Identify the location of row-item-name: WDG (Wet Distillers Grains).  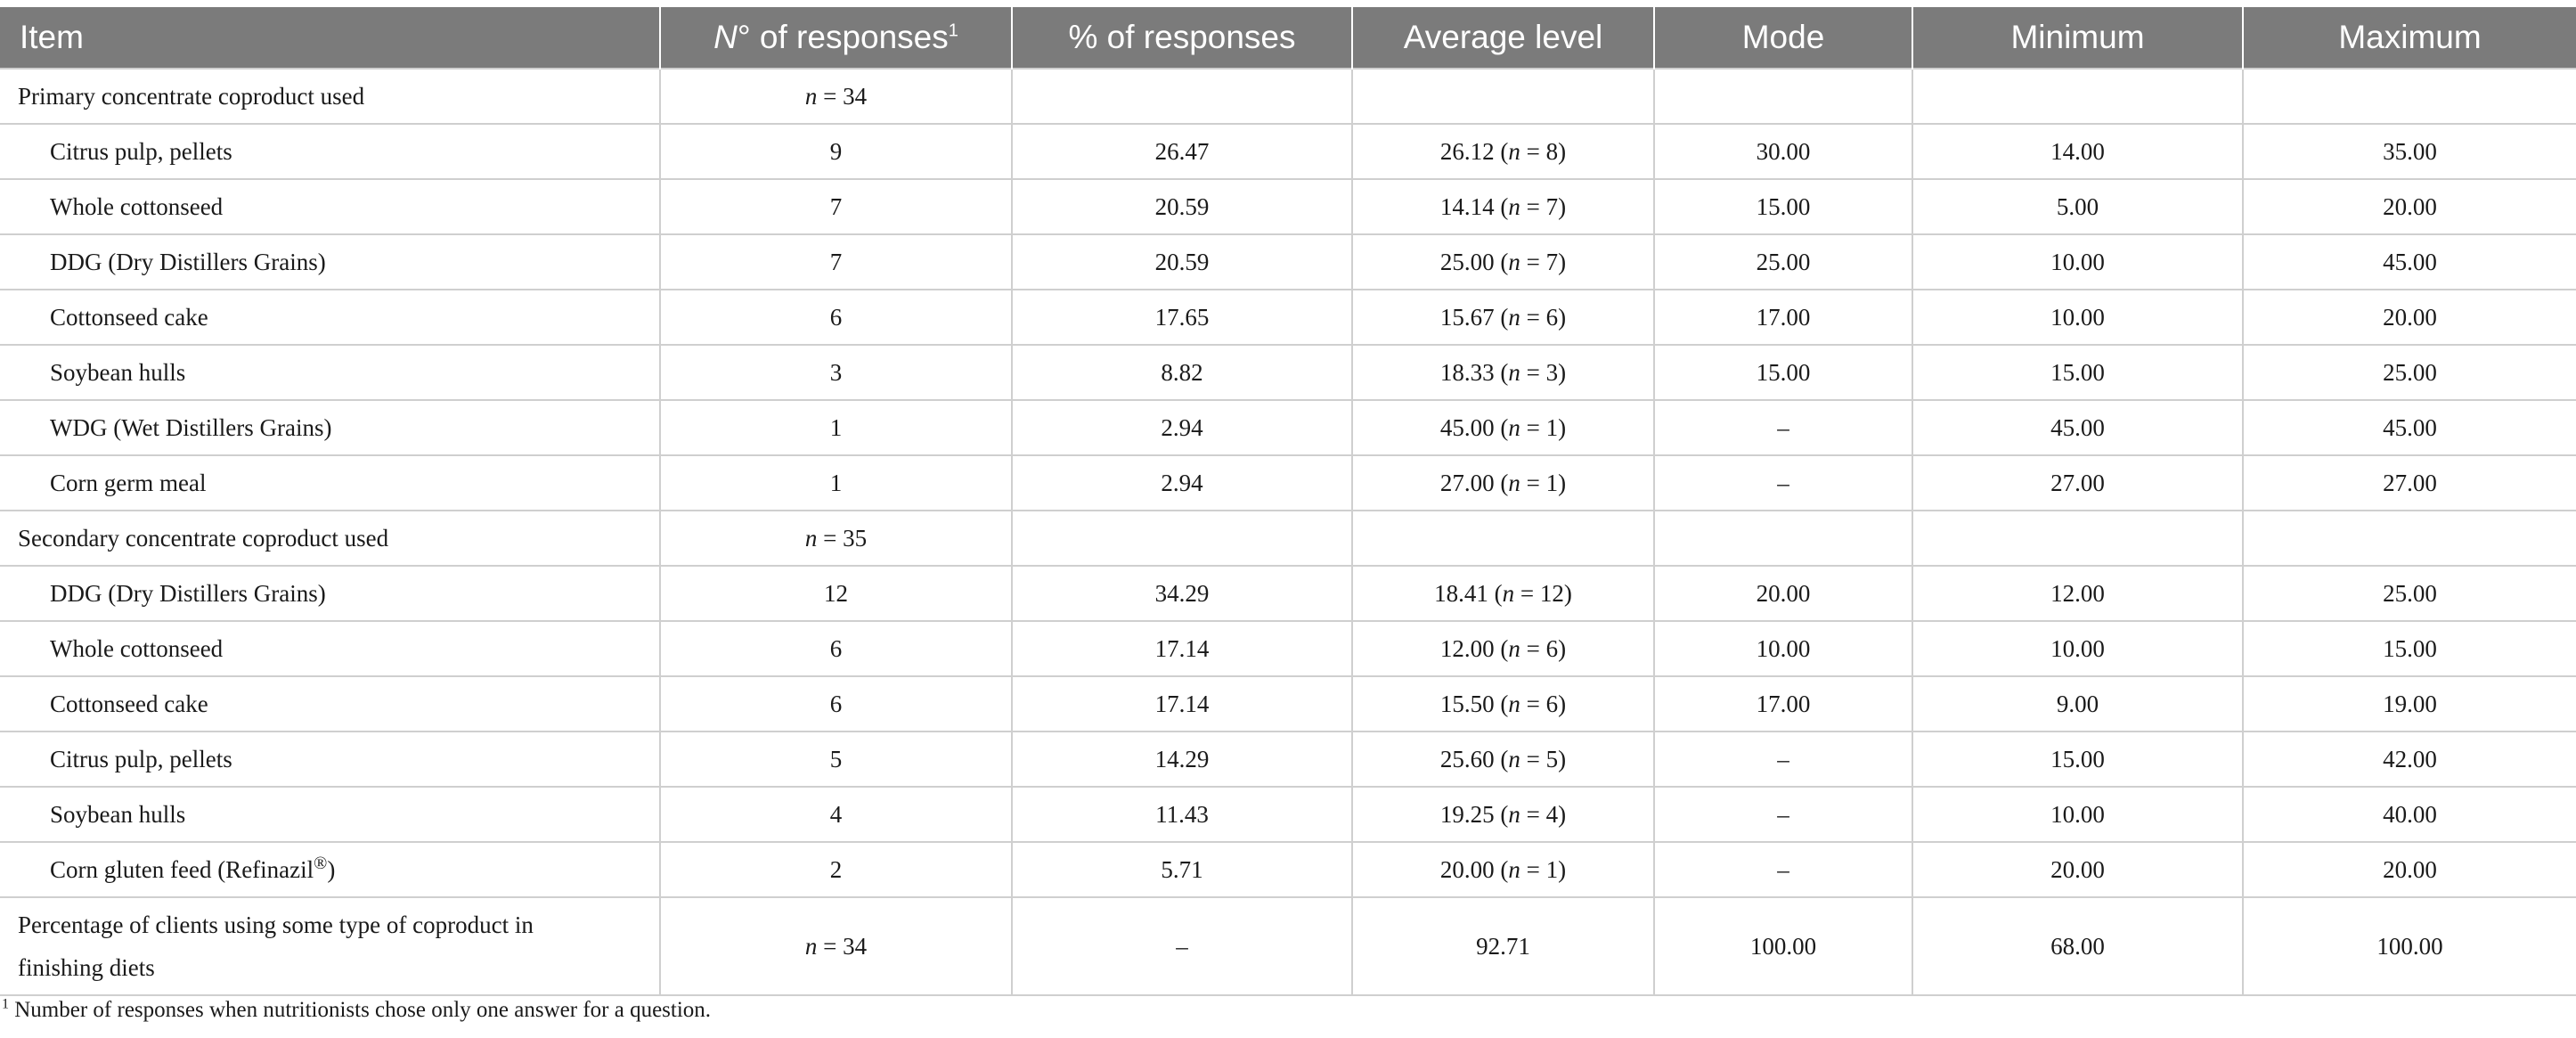
(191, 427).